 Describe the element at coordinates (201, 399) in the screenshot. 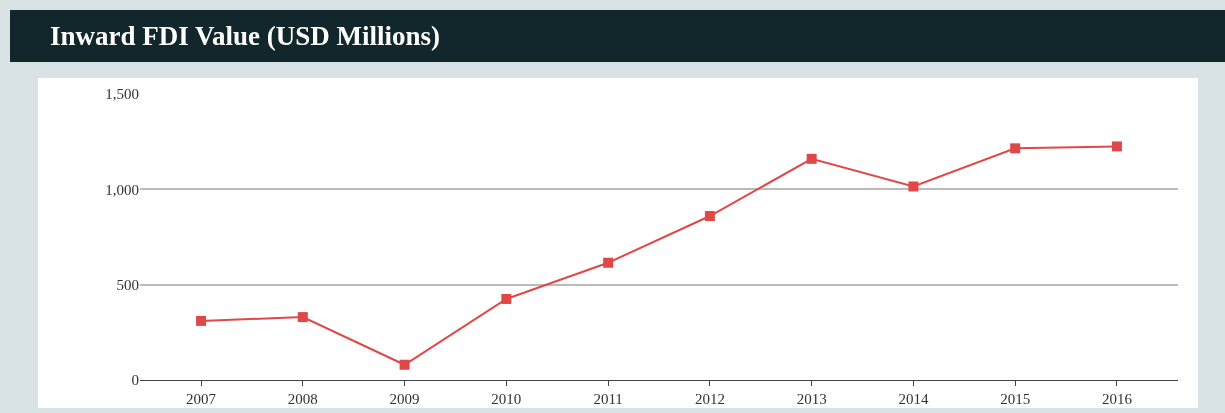

I see `x-tick-label: 2007` at that location.